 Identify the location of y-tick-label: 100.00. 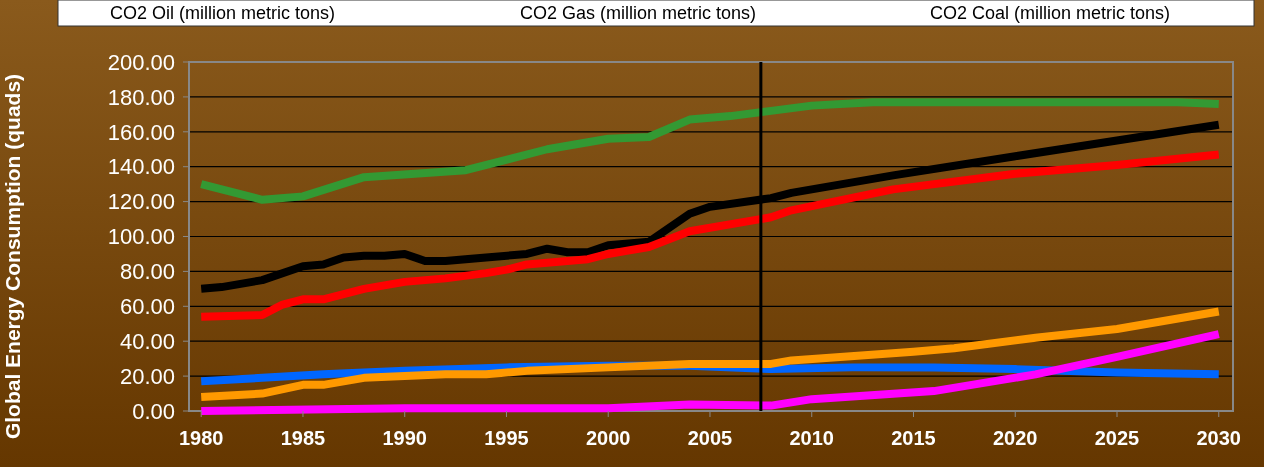
(141, 237).